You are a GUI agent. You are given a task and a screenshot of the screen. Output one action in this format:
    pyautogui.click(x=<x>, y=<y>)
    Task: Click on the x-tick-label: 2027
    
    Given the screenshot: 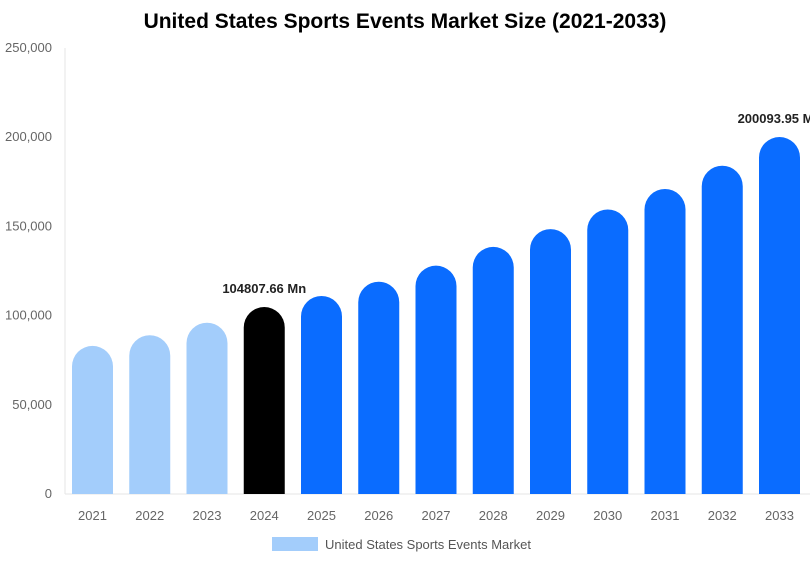 What is the action you would take?
    pyautogui.click(x=436, y=515)
    